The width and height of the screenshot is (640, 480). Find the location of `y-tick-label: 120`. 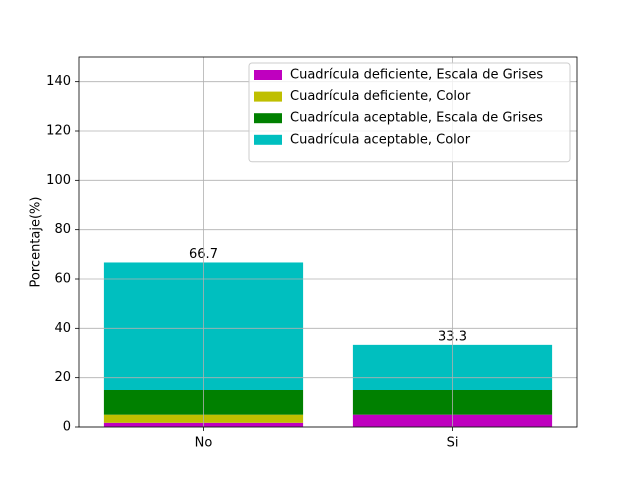

y-tick-label: 120 is located at coordinates (58, 131).